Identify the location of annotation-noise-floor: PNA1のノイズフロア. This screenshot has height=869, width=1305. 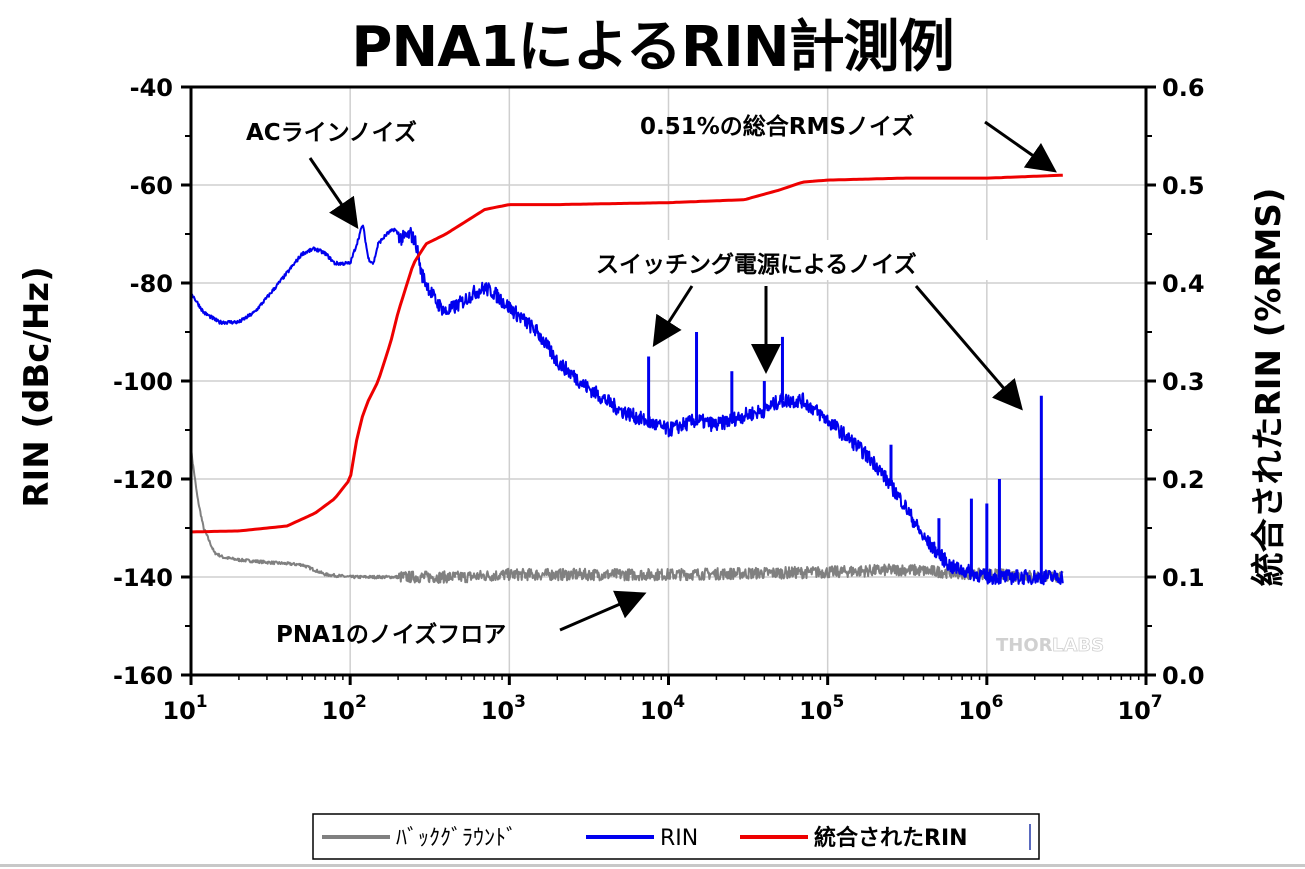
(461, 619).